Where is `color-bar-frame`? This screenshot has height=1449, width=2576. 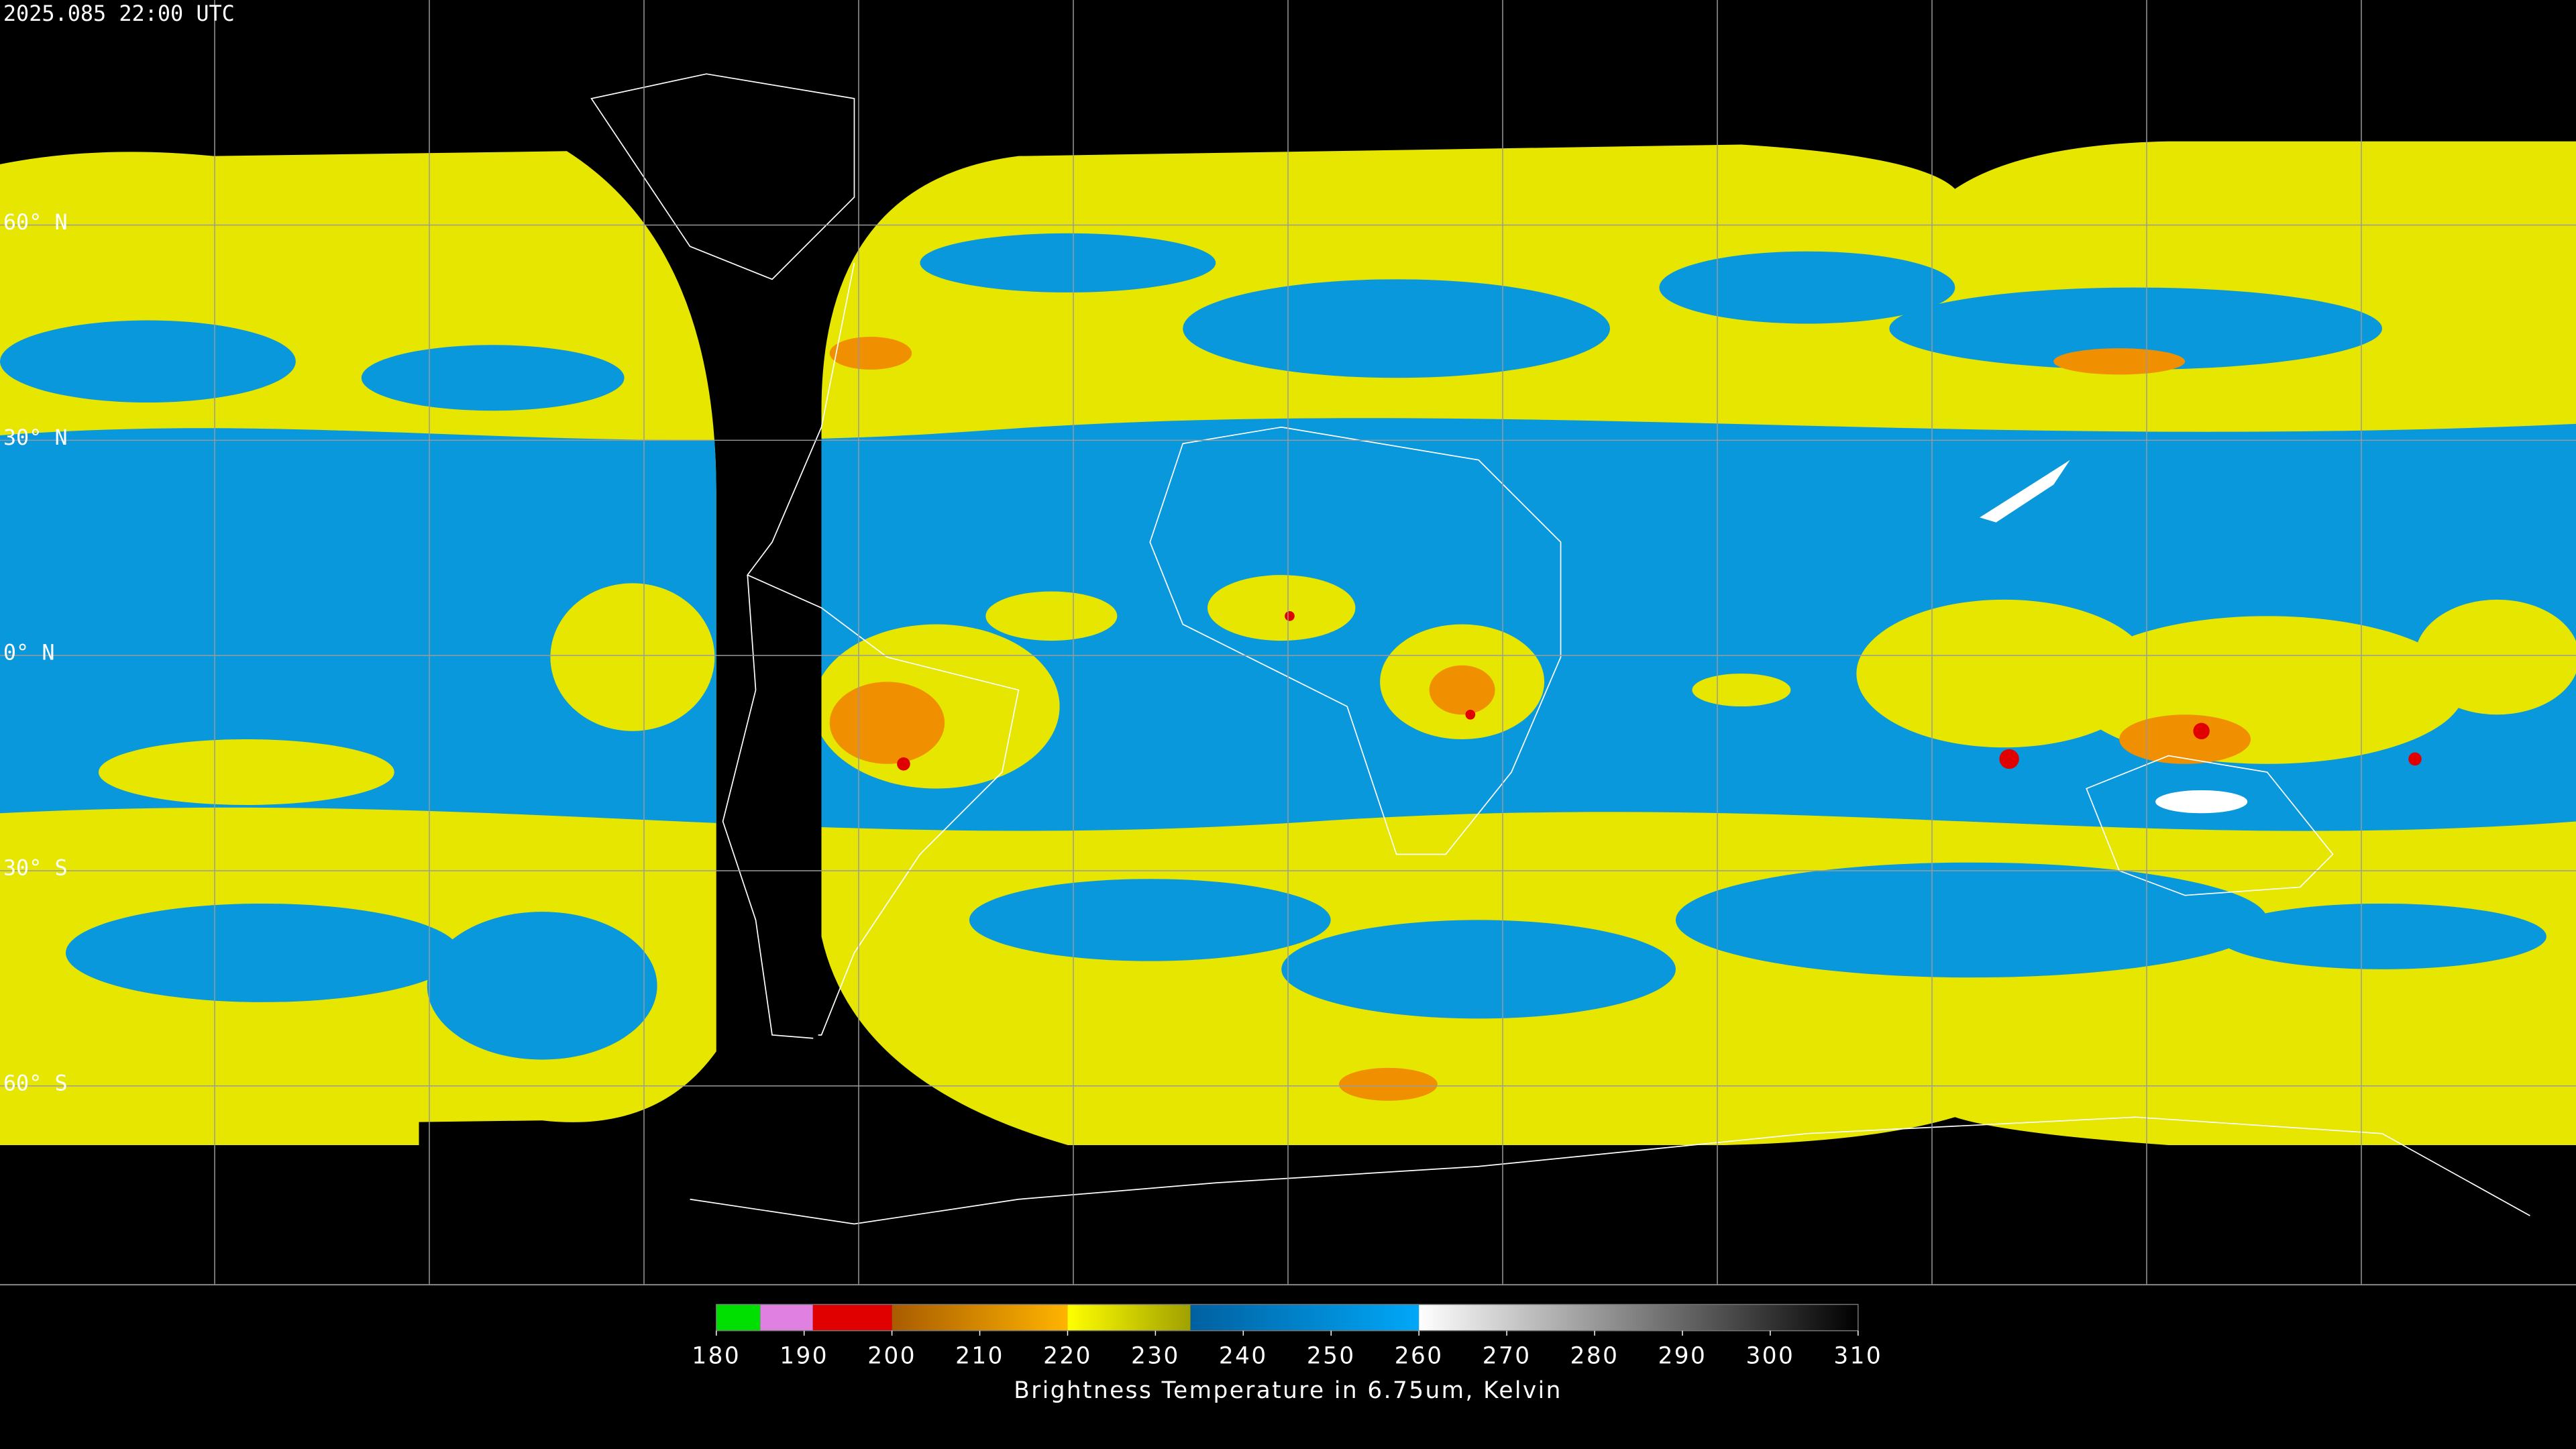 color-bar-frame is located at coordinates (1287, 1317).